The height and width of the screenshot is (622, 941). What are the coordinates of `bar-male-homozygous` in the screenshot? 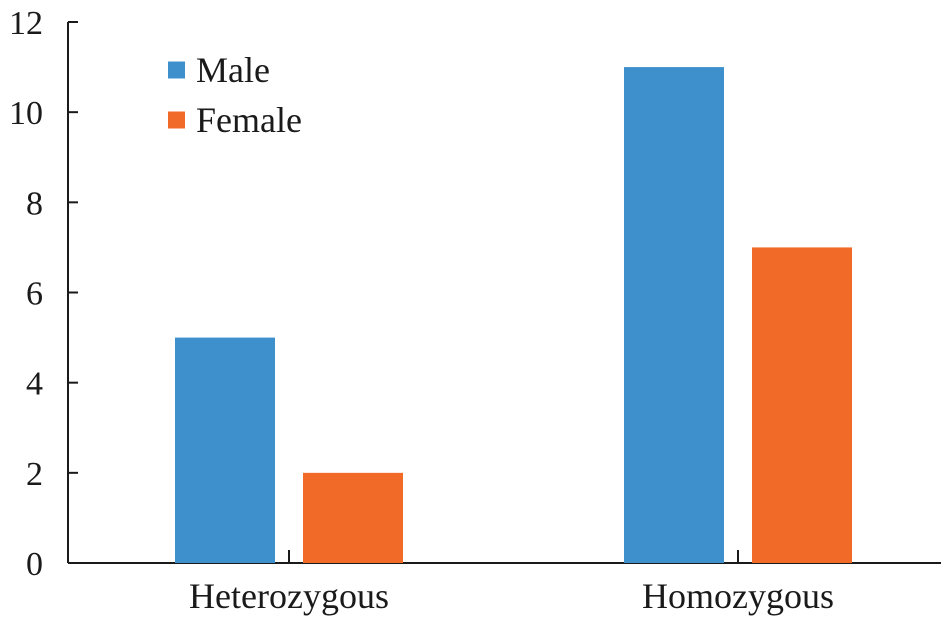 It's located at (674, 315).